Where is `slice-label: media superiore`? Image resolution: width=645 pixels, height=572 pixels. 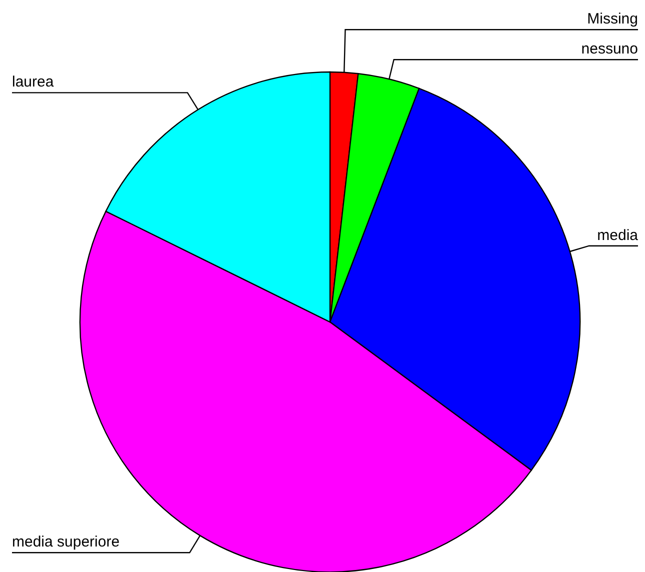 slice-label: media superiore is located at coordinates (66, 542).